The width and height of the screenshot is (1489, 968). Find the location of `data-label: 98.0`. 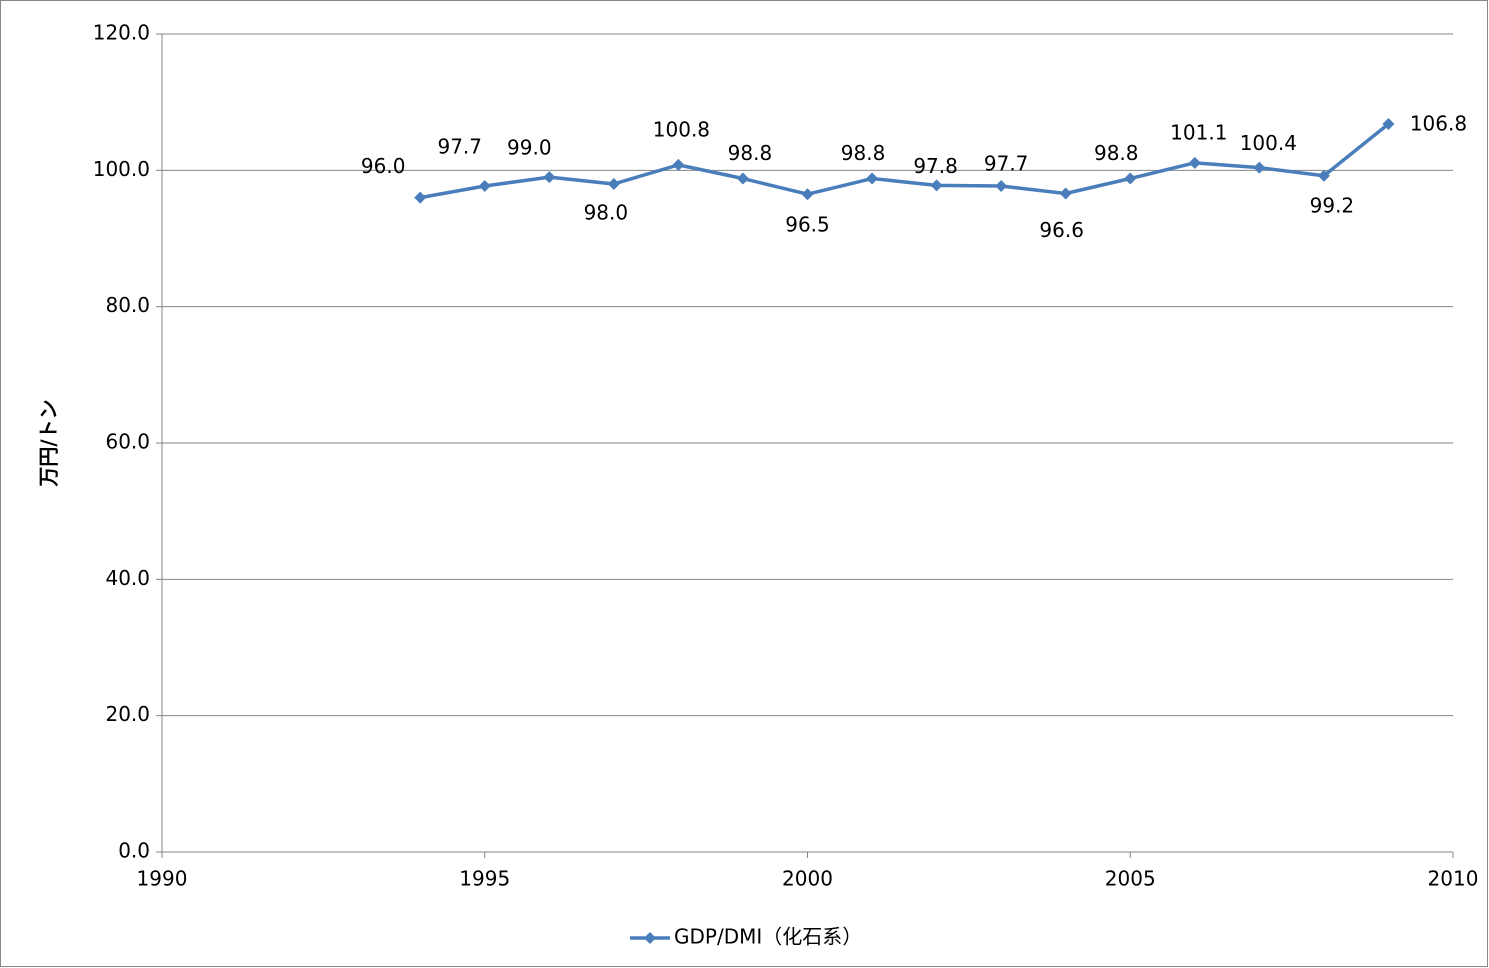

data-label: 98.0 is located at coordinates (606, 212).